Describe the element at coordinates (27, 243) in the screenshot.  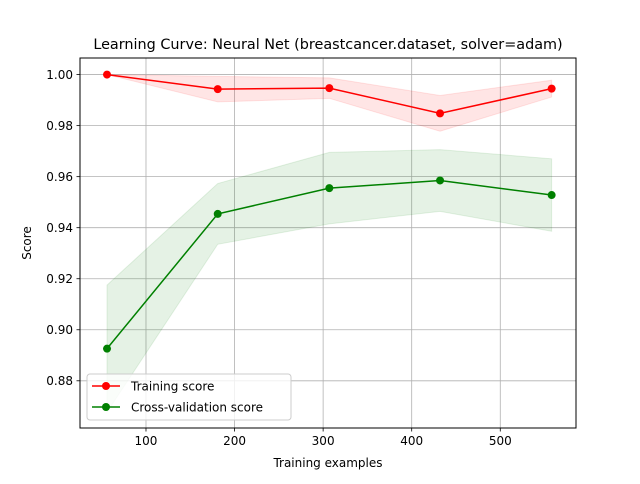
I see `y-axis-label: Score` at that location.